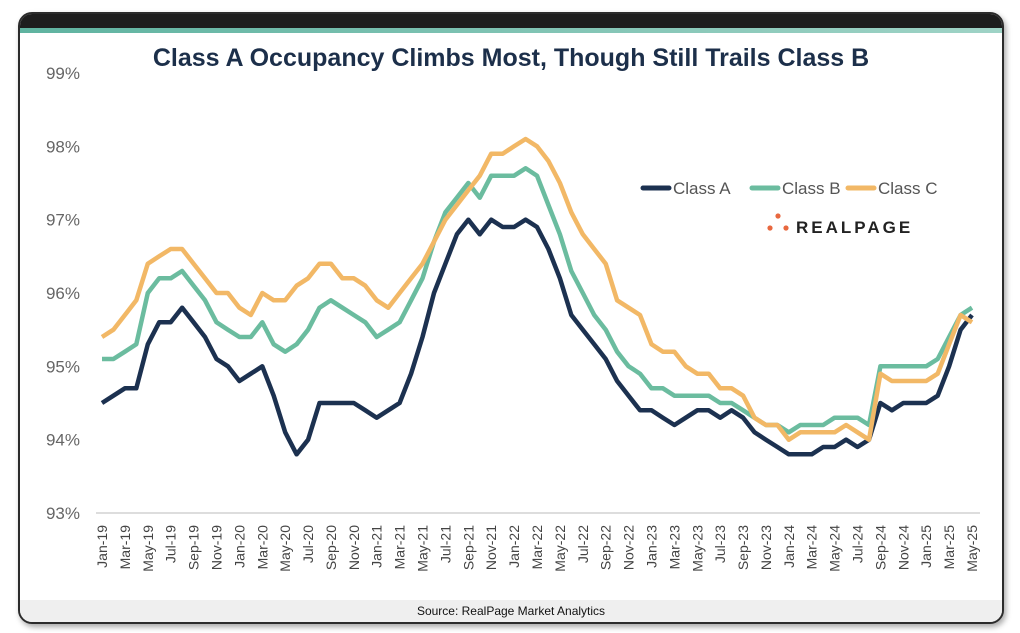  What do you see at coordinates (606, 547) in the screenshot?
I see `x-tick-label: Sep-22` at bounding box center [606, 547].